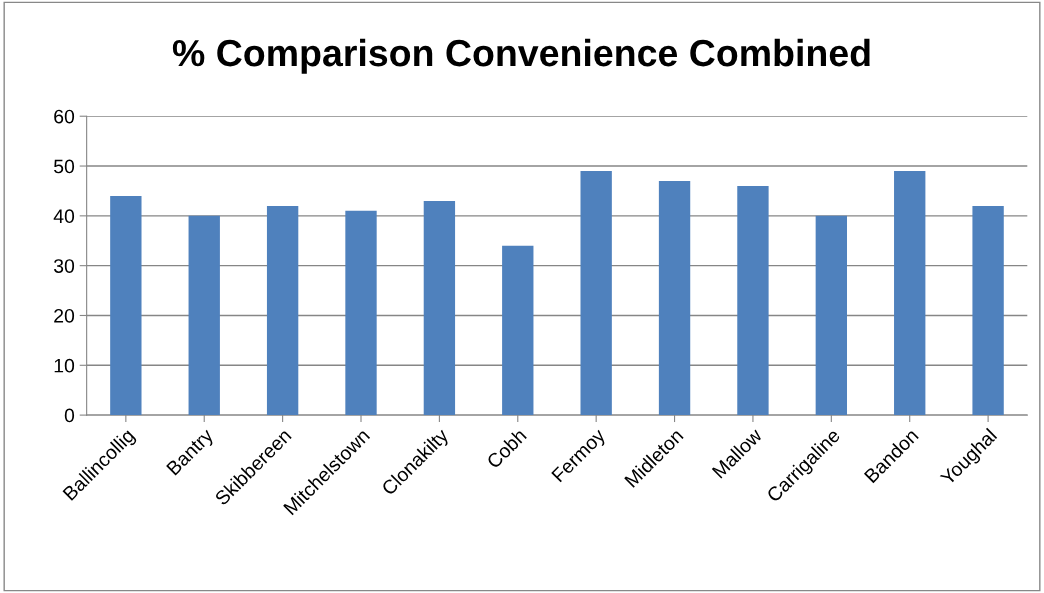  Describe the element at coordinates (64, 116) in the screenshot. I see `y-tick-label: 60` at that location.